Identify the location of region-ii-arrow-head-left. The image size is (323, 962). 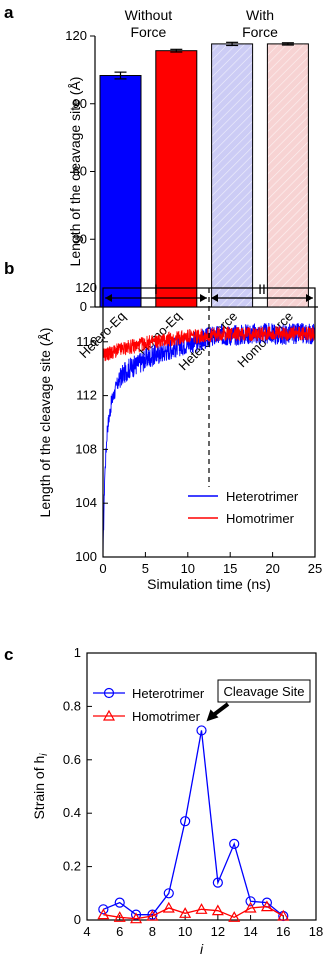
(214, 298).